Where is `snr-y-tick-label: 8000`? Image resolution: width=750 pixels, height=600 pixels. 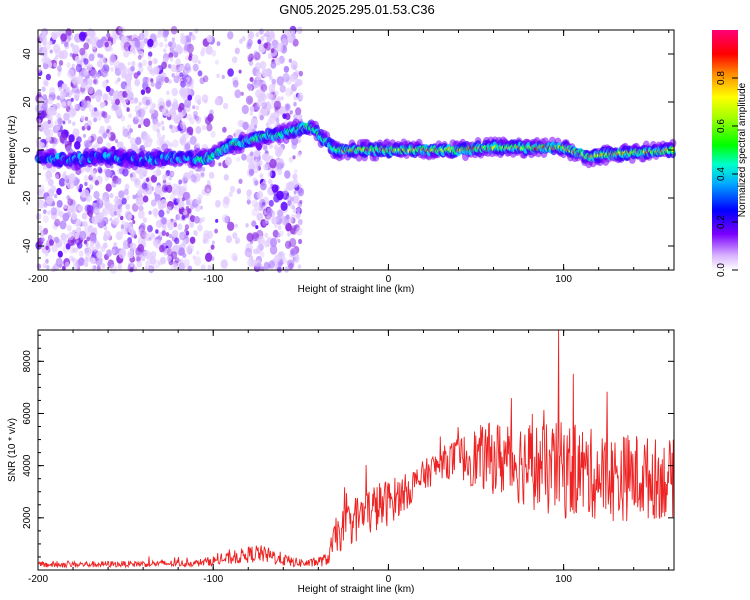
snr-y-tick-label: 8000 is located at coordinates (27, 361).